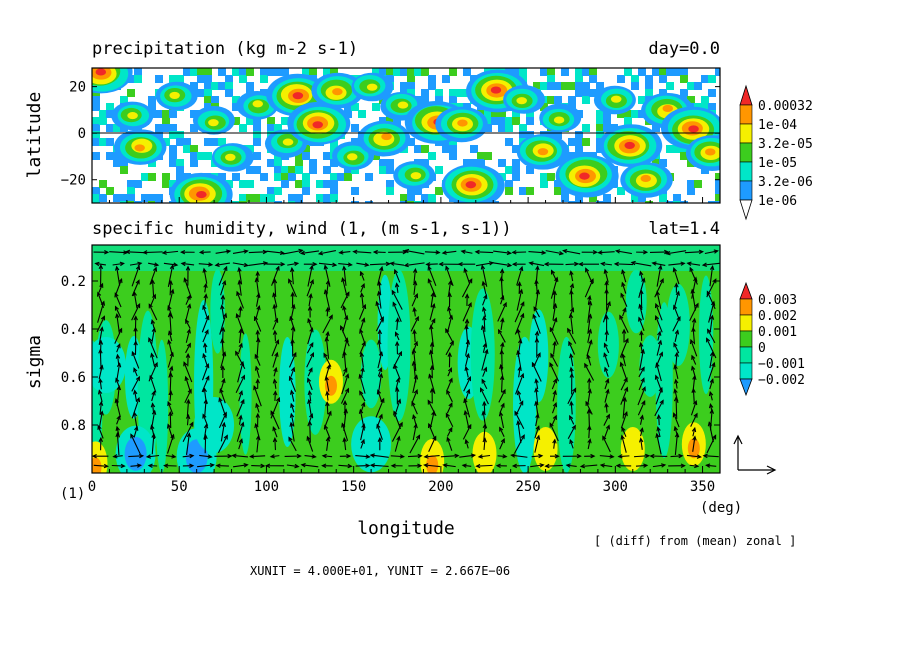 The height and width of the screenshot is (654, 904). Describe the element at coordinates (330, 385) in the screenshot. I see `humidity-anomaly-core` at that location.